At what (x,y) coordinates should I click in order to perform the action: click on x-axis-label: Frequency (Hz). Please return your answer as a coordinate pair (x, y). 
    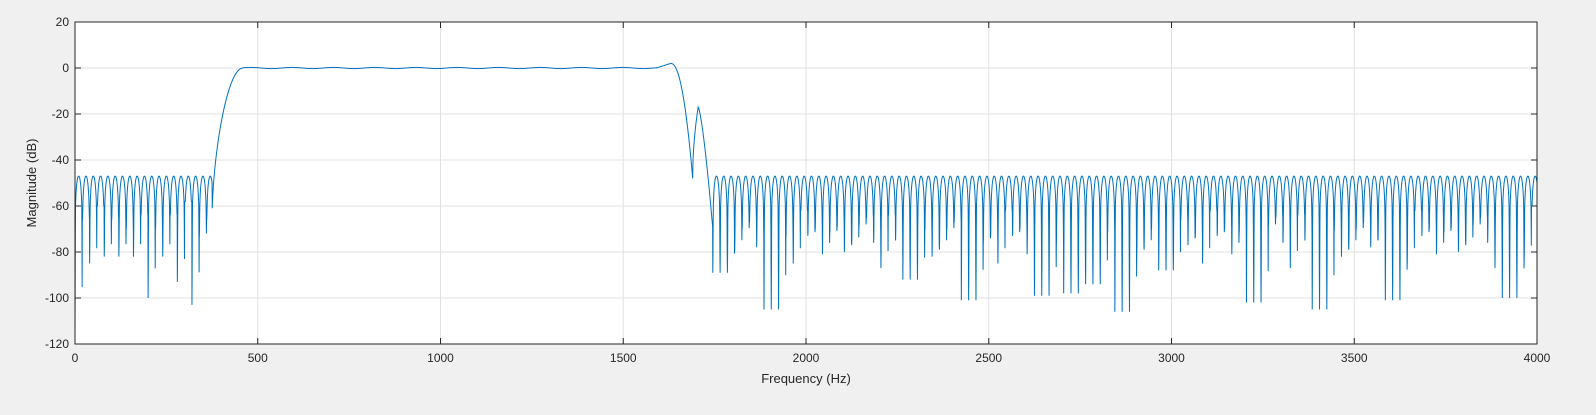
    Looking at the image, I should click on (806, 378).